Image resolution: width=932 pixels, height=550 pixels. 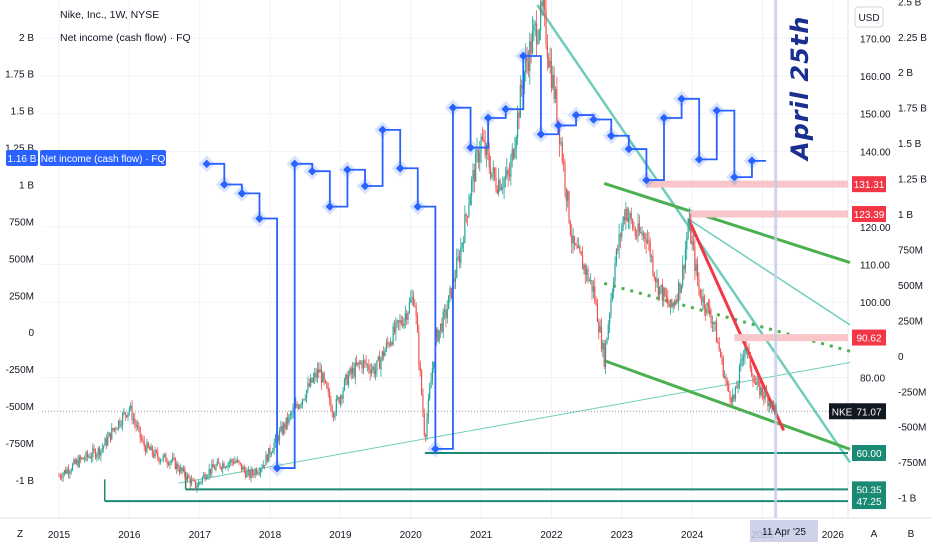 What do you see at coordinates (912, 392) in the screenshot?
I see `right-axis-tick: -250M` at bounding box center [912, 392].